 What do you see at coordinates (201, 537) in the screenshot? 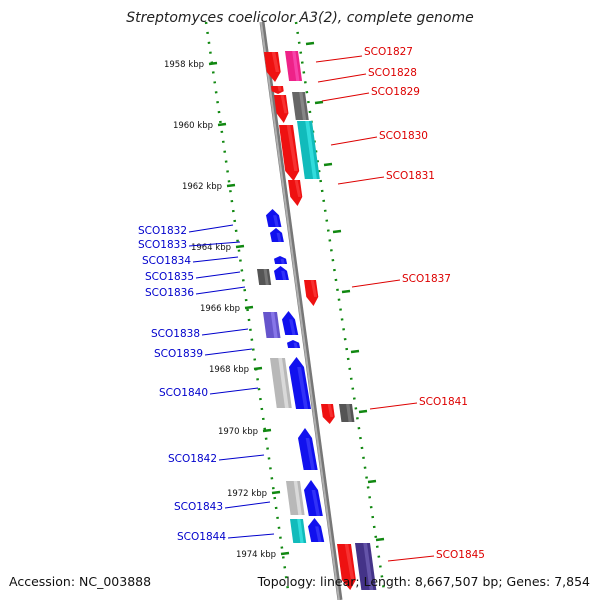
I see `gene-label-sco1844: SCO1844` at bounding box center [201, 537].